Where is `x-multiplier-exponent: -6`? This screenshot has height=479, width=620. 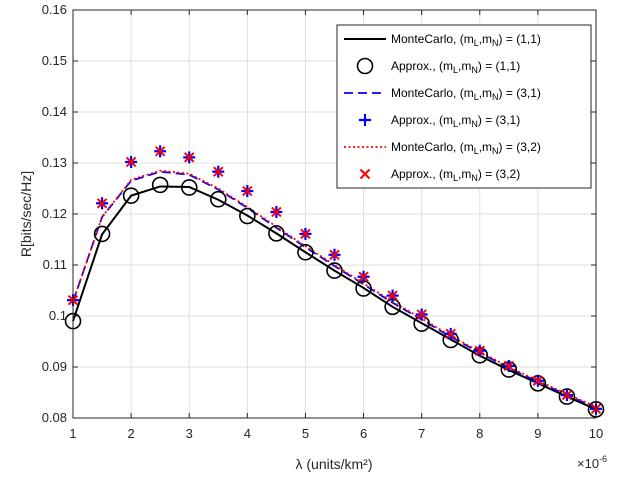 x-multiplier-exponent: -6 is located at coordinates (603, 459).